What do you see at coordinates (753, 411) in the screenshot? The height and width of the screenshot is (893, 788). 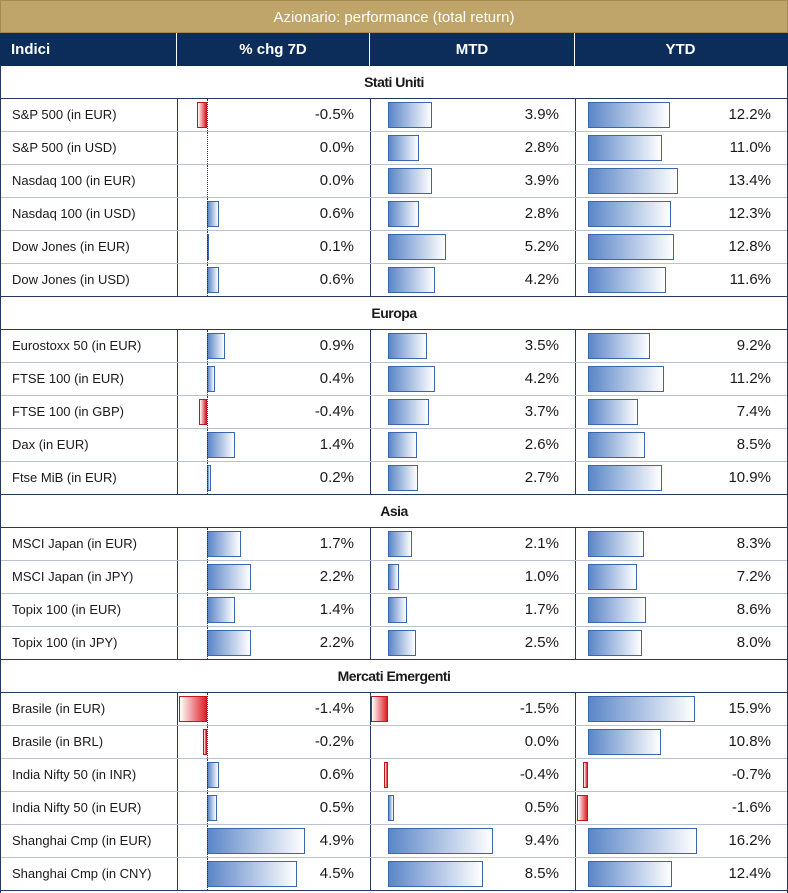 I see `ytd-value: 7.4%` at bounding box center [753, 411].